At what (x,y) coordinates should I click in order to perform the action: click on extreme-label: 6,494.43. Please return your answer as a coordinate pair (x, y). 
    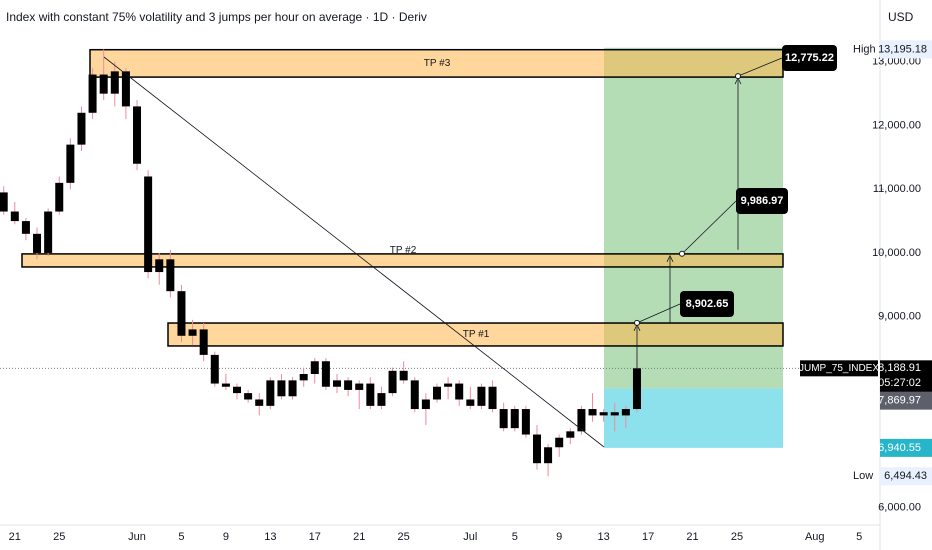
    Looking at the image, I should click on (905, 476).